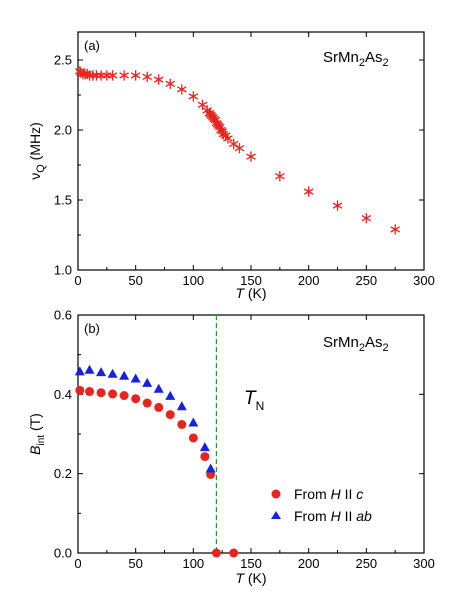 This screenshot has height=599, width=463. What do you see at coordinates (63, 60) in the screenshot?
I see `y-tick-label: 2.5` at bounding box center [63, 60].